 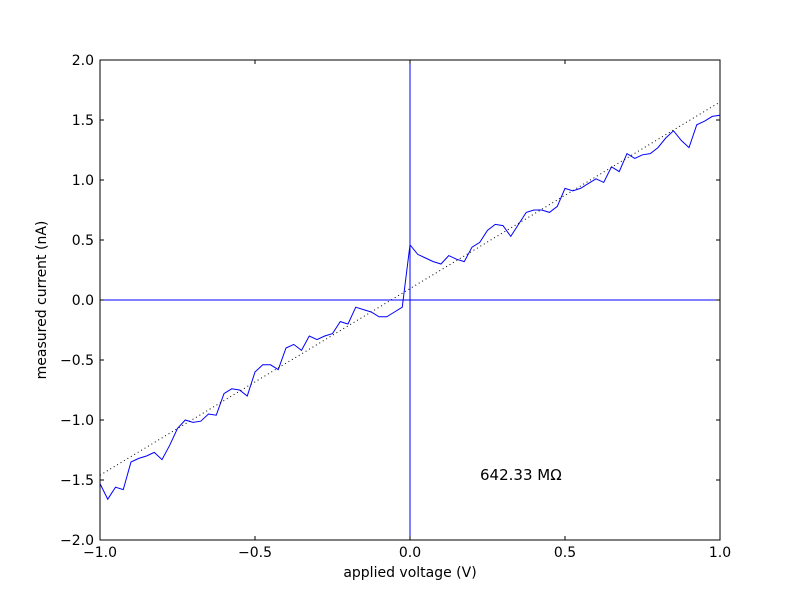 I want to click on y-tick-label: 1.5, so click(x=83, y=121).